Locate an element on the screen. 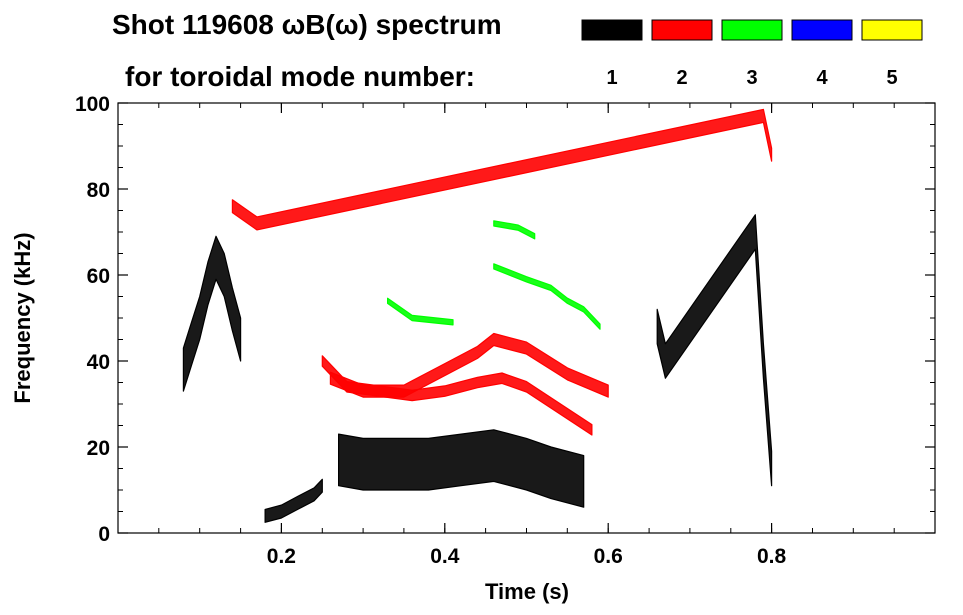 The image size is (963, 615). legend-label-mode-1: 1 is located at coordinates (611, 78).